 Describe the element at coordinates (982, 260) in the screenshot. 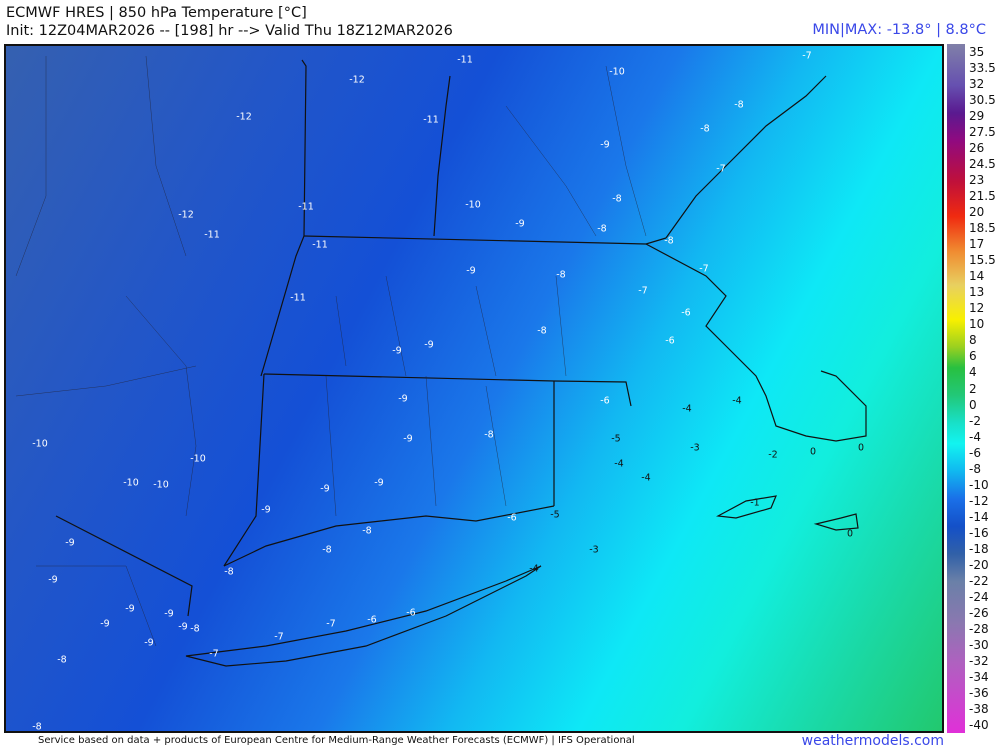

I see `colorbar-tick-label: 15.5` at that location.